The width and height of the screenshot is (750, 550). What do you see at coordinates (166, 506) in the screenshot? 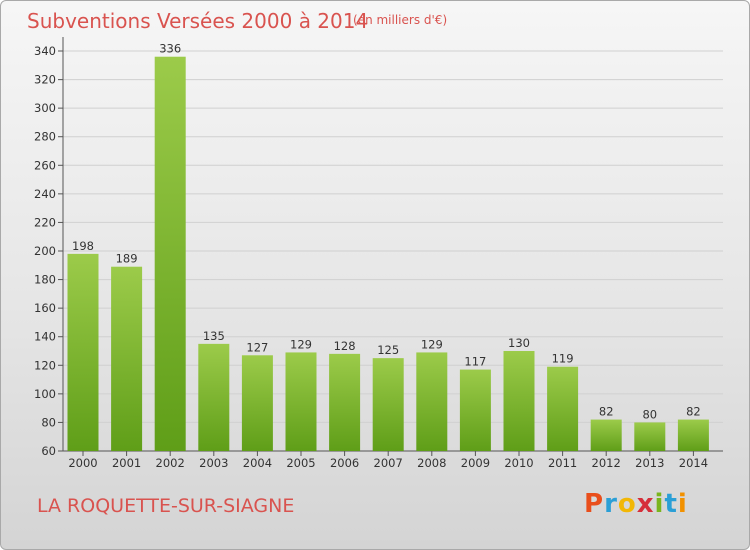
I see `commune-name: LA ROQUETTE-SUR-SIAGNE` at bounding box center [166, 506].